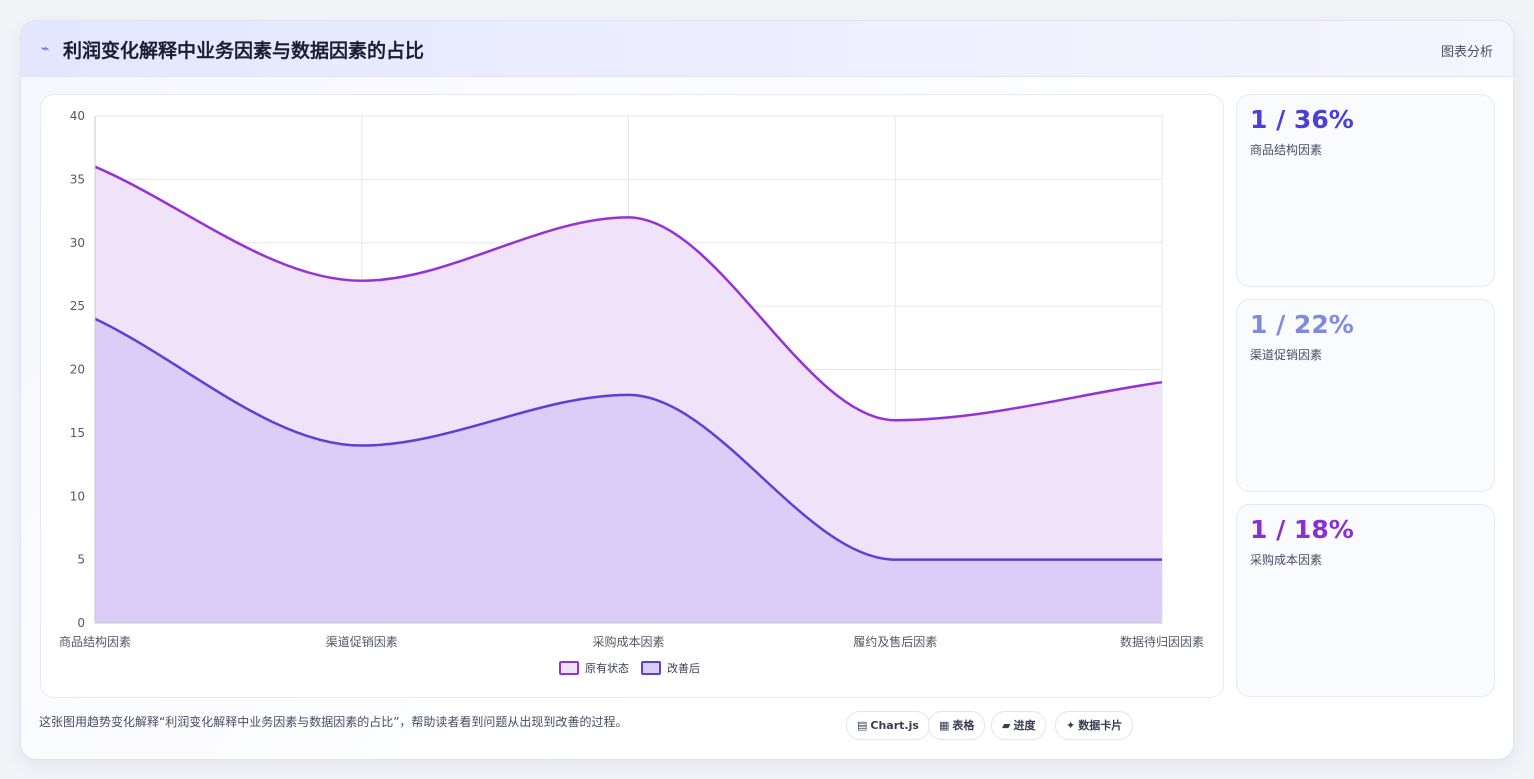 This screenshot has width=1534, height=779. What do you see at coordinates (77, 179) in the screenshot?
I see `y-tick-label: 35` at bounding box center [77, 179].